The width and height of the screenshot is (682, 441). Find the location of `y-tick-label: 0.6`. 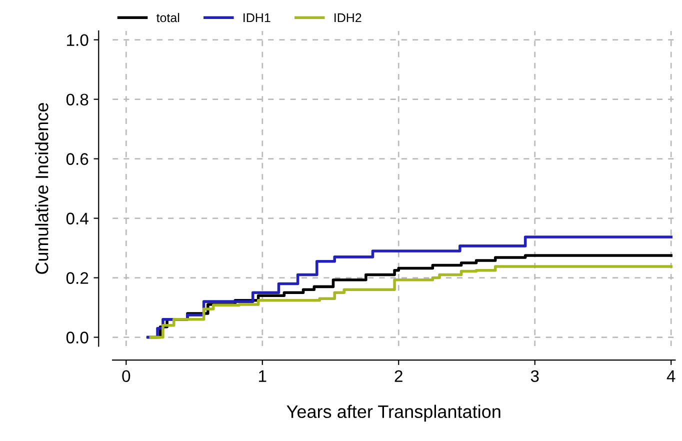

y-tick-label: 0.6 is located at coordinates (77, 159).